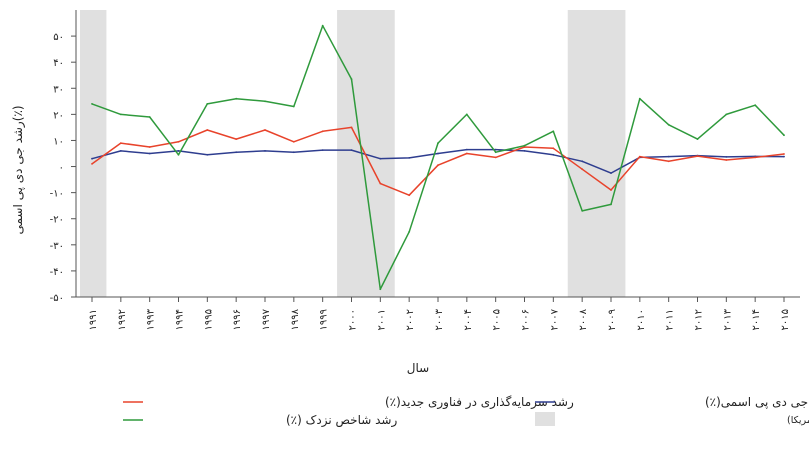  What do you see at coordinates (324, 319) in the screenshot?
I see `x-tick-label: ۱۹۹۹` at bounding box center [324, 319].